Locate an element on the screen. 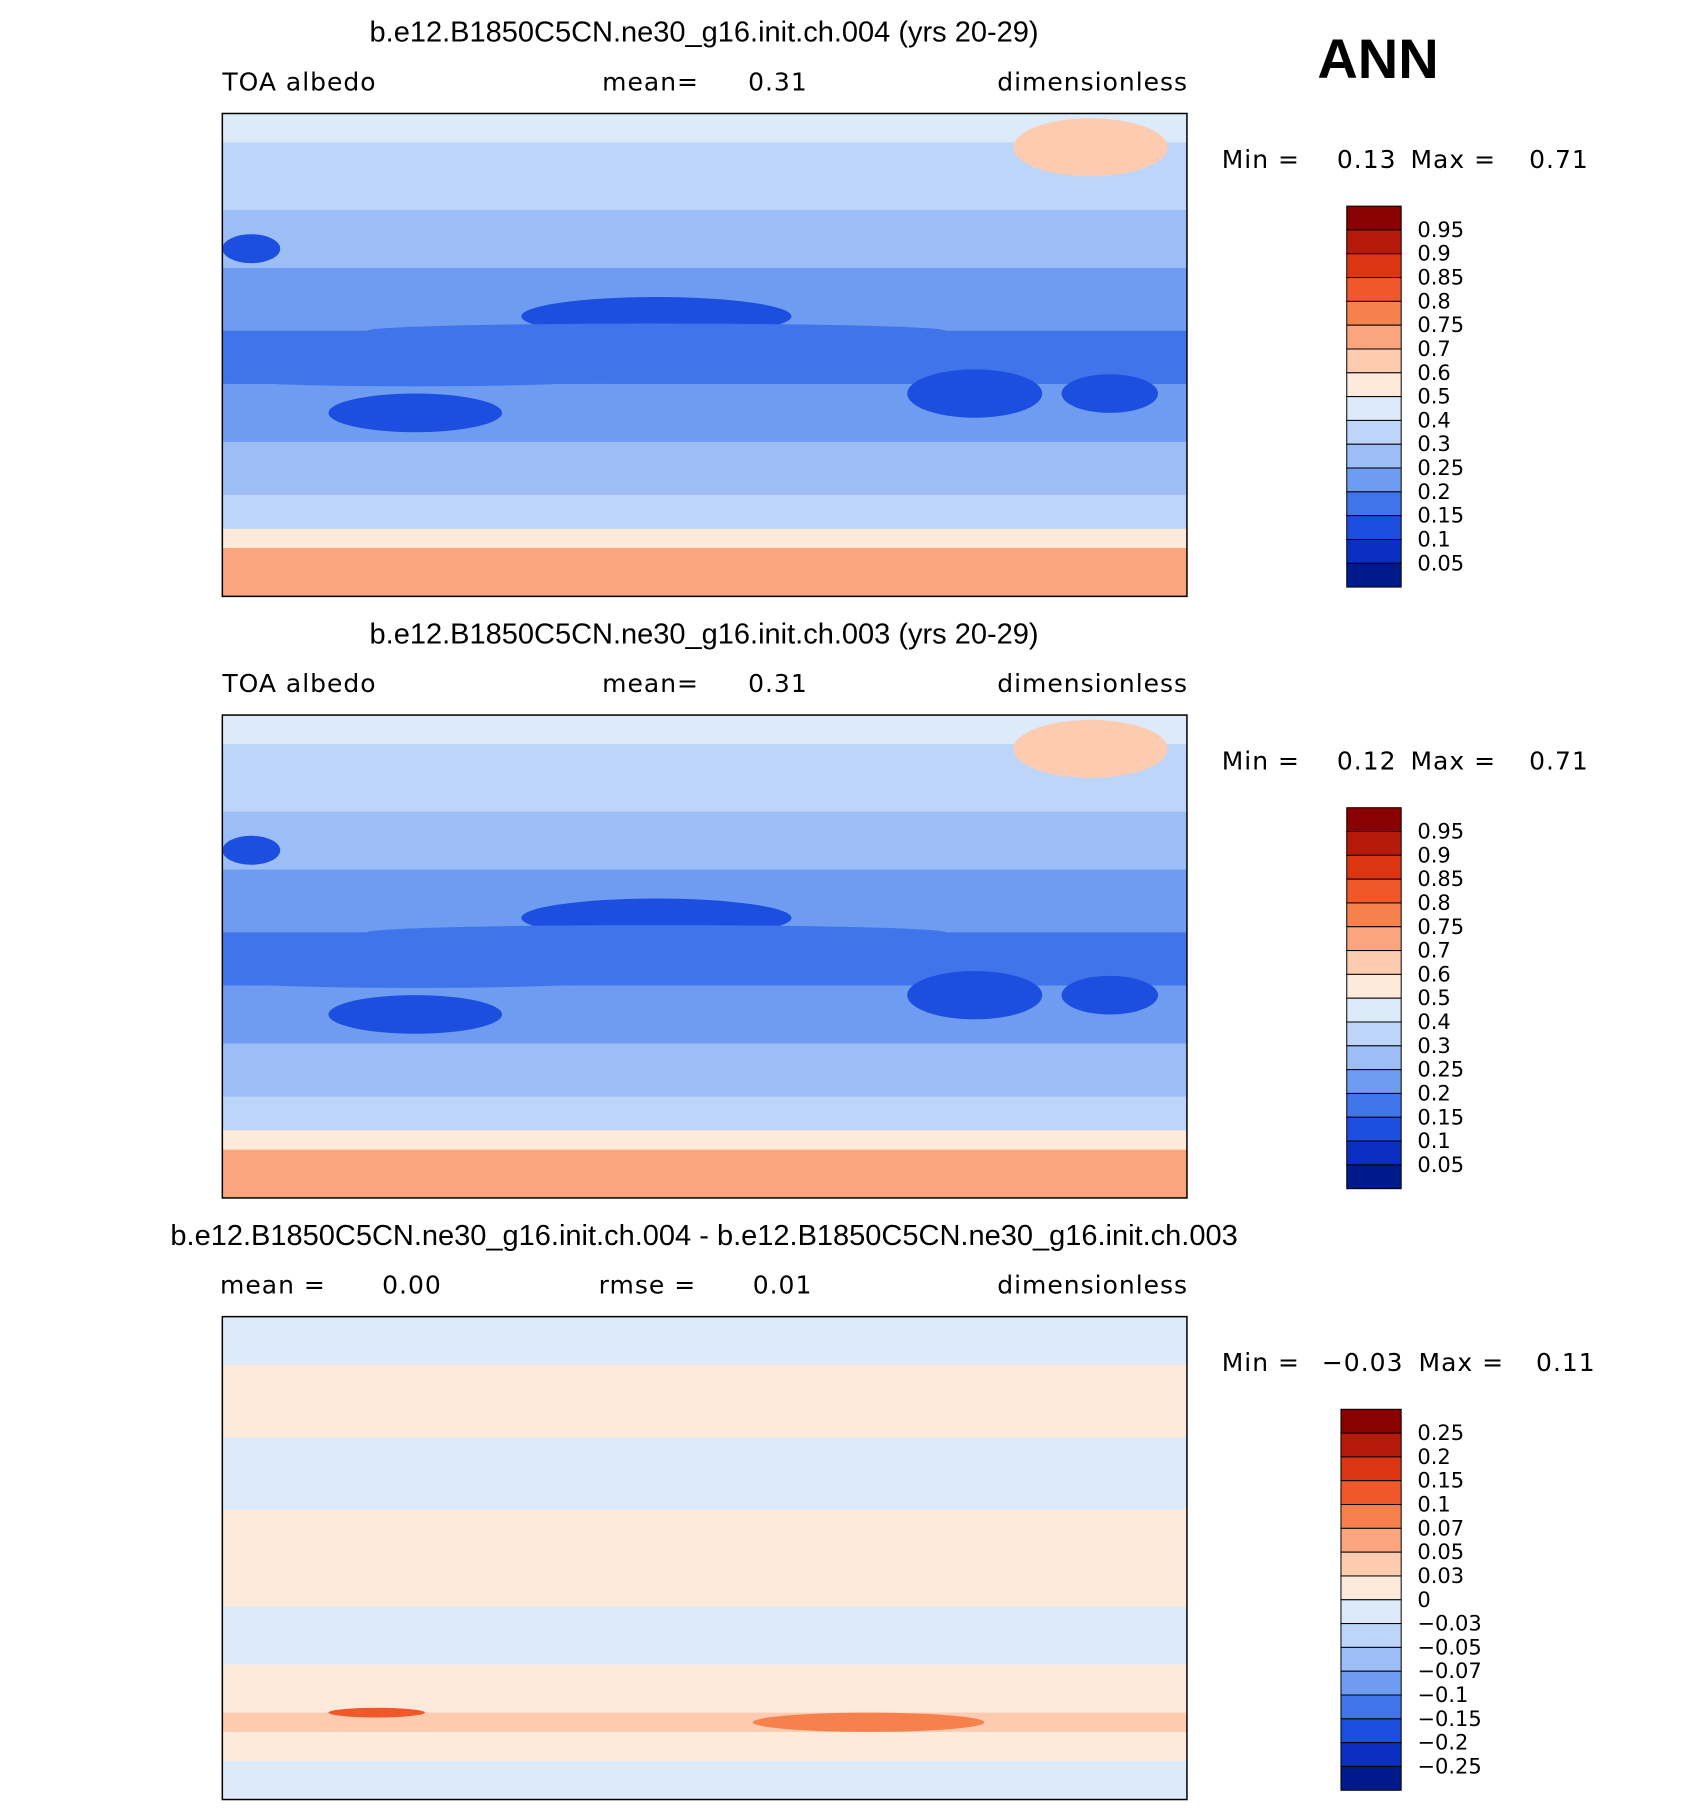  max-label: Max = is located at coordinates (1453, 760).